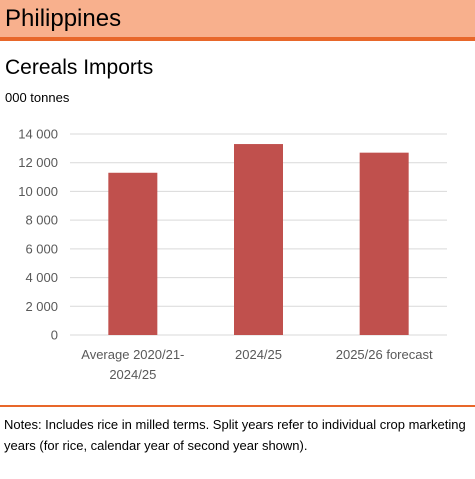  I want to click on y-tick-label: 10 000, so click(38, 191).